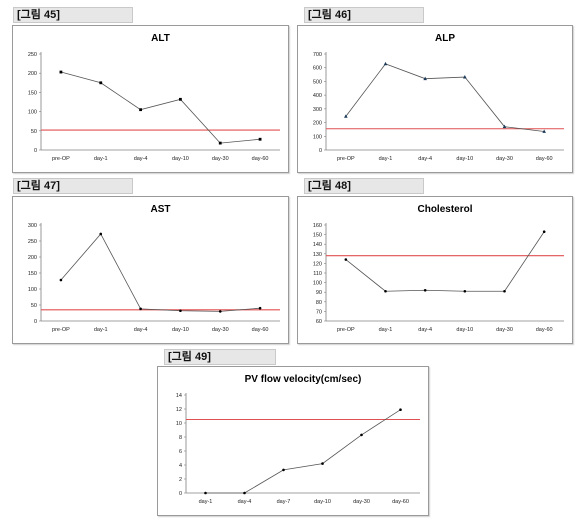  What do you see at coordinates (180, 438) in the screenshot?
I see `y-tick-label-8: 8` at bounding box center [180, 438].